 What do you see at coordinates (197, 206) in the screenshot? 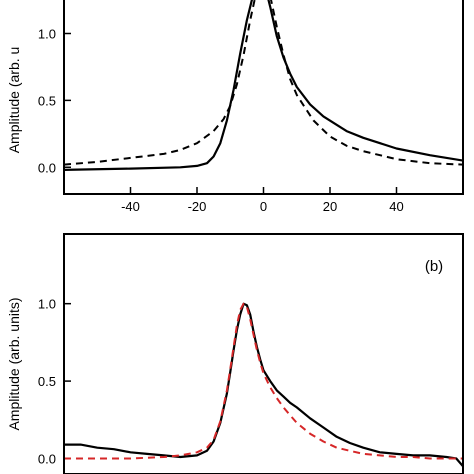
I see `x-tick-label: -20` at bounding box center [197, 206].